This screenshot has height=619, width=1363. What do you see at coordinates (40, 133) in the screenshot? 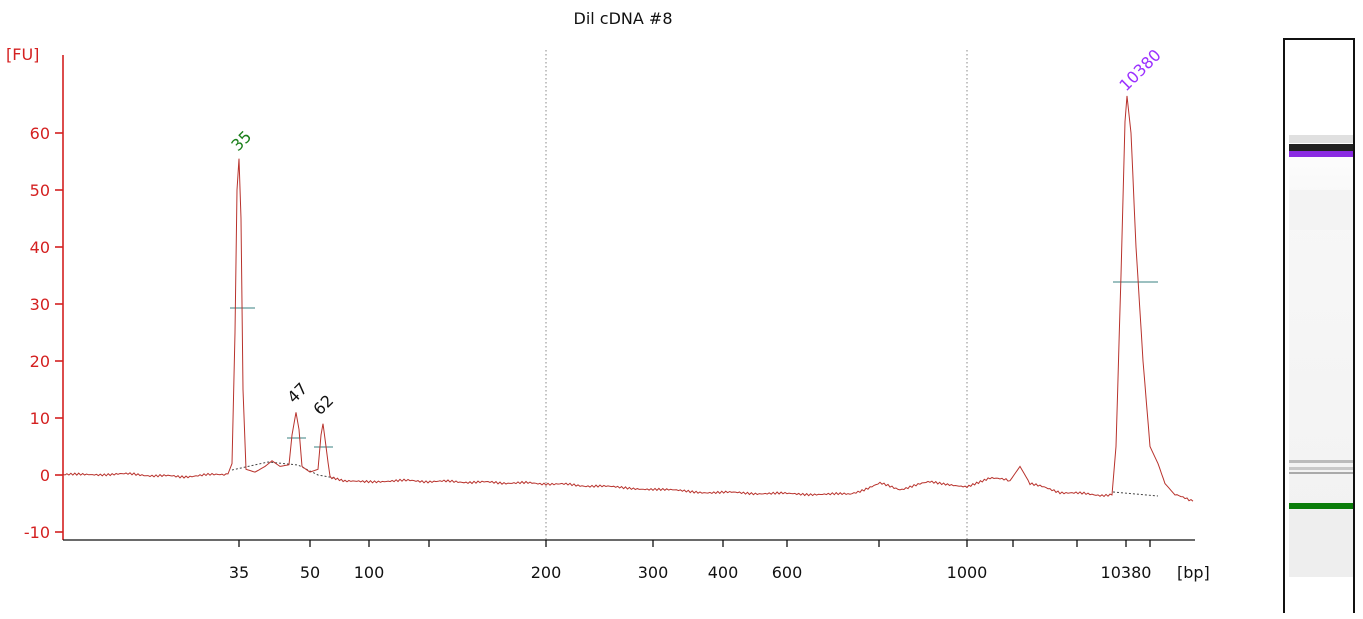
I see `y-tick-label: 60` at bounding box center [40, 133].